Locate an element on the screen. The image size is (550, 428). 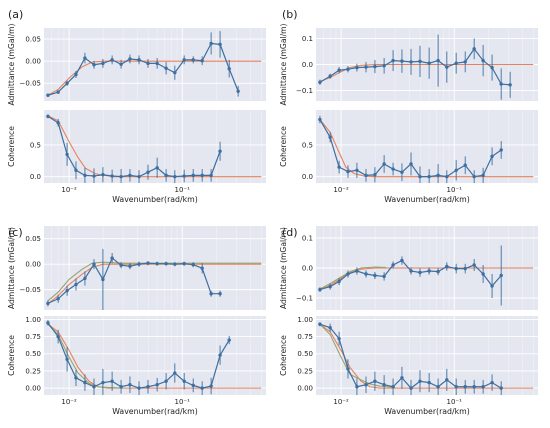
admittance-subplot: 0.05 0.00 −0.05 Admittance (mGal/m) is located at coordinates (136, 268).